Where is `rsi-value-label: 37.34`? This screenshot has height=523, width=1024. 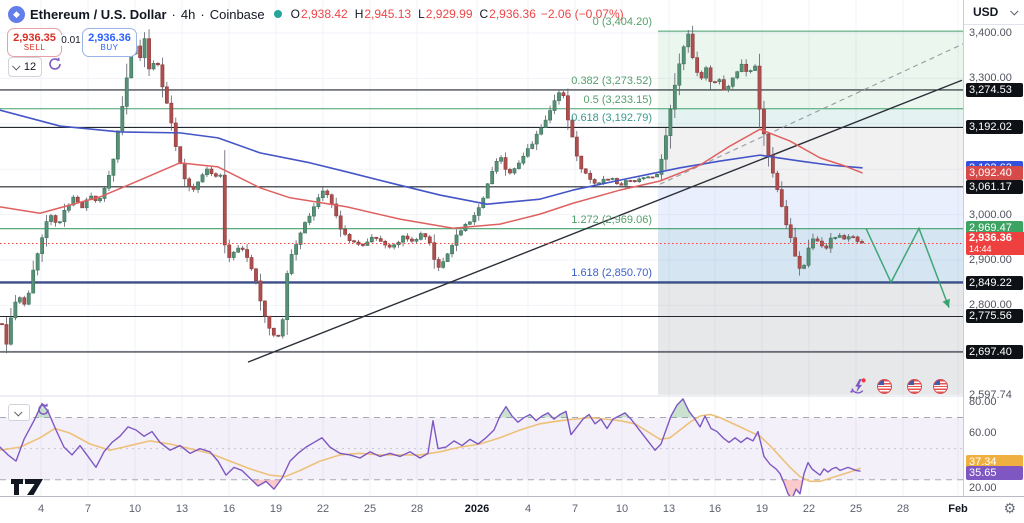
rsi-value-label: 37.34 is located at coordinates (994, 461).